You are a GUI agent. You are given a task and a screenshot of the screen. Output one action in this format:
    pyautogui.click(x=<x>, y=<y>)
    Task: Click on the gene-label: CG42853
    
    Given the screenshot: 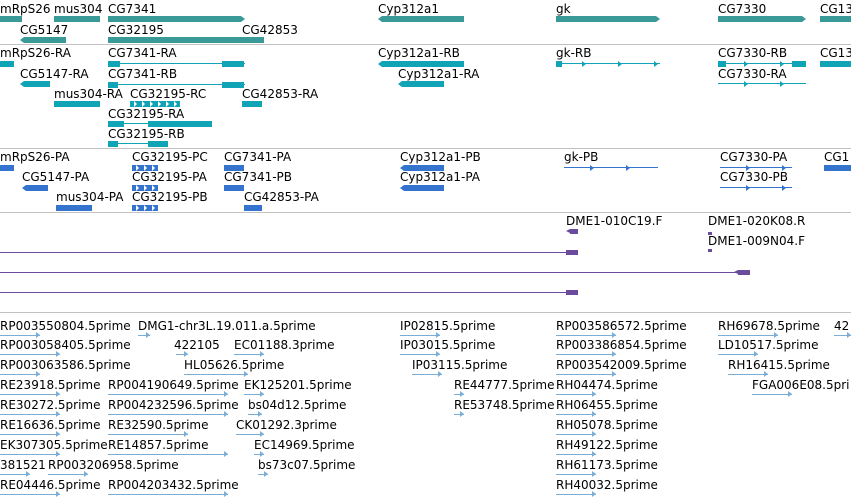 What is the action you would take?
    pyautogui.click(x=270, y=30)
    